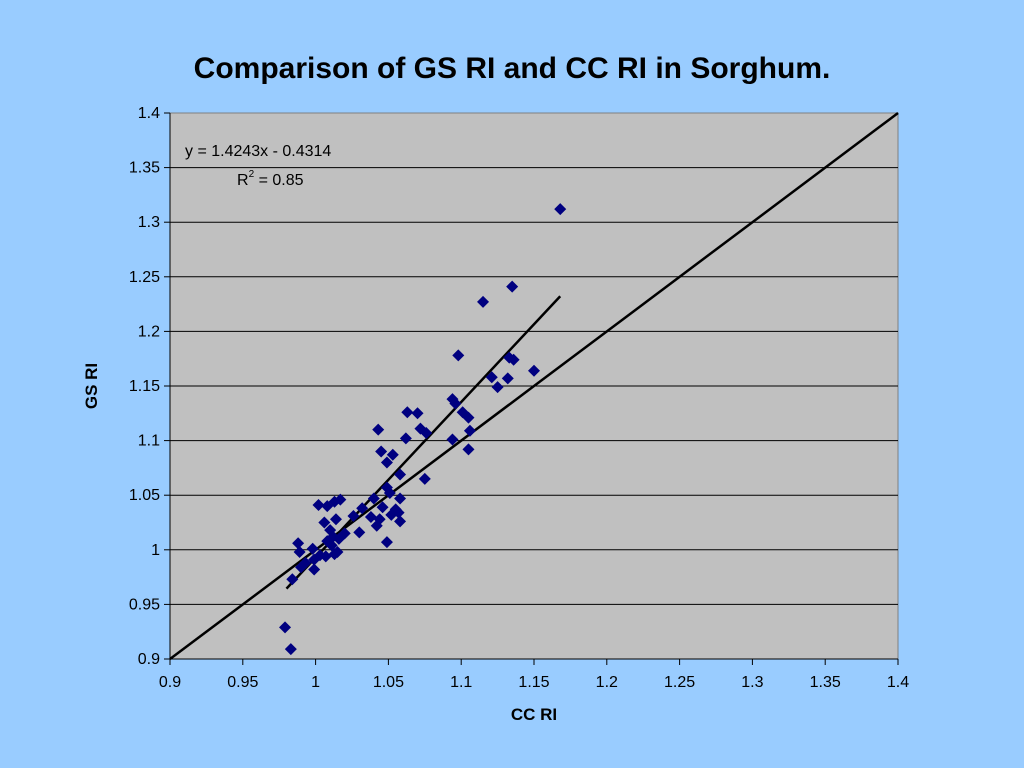 This screenshot has height=768, width=1024. What do you see at coordinates (149, 441) in the screenshot?
I see `y-tick-label: 1.1` at bounding box center [149, 441].